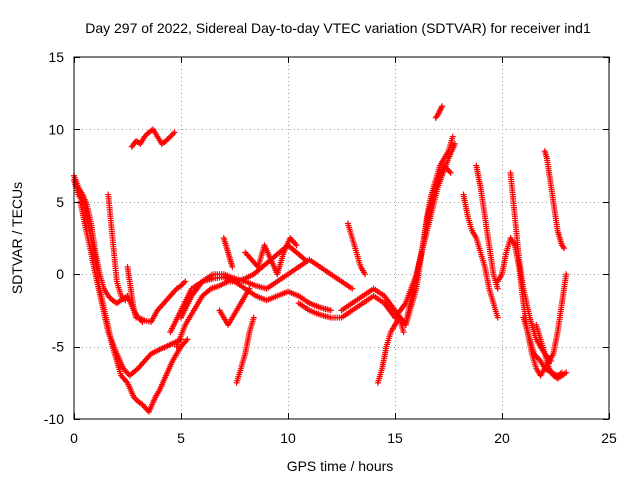 The width and height of the screenshot is (640, 480). What do you see at coordinates (502, 438) in the screenshot?
I see `x-tick-label: 20` at bounding box center [502, 438].